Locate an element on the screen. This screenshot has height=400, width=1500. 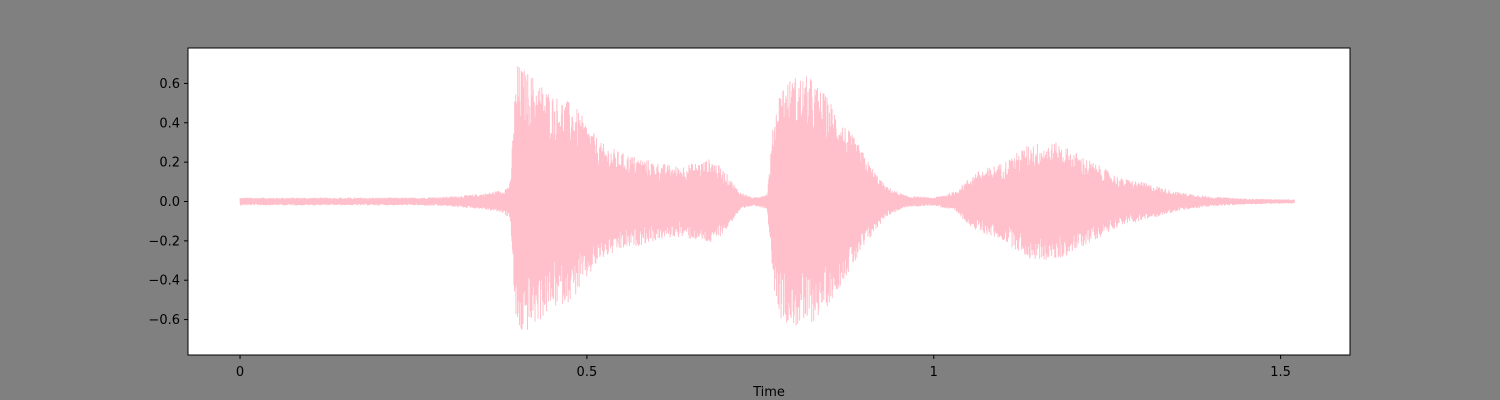
y-tick-label: −0.6 is located at coordinates (164, 320).